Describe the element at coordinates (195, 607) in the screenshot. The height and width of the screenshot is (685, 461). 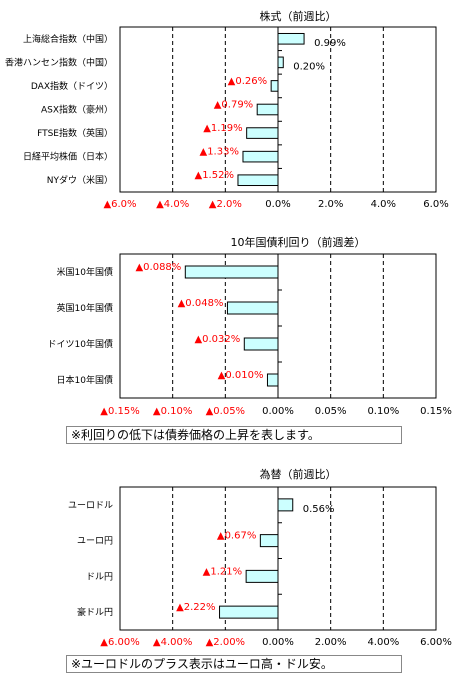
I see `fx-data-label: ▲2.22%` at that location.